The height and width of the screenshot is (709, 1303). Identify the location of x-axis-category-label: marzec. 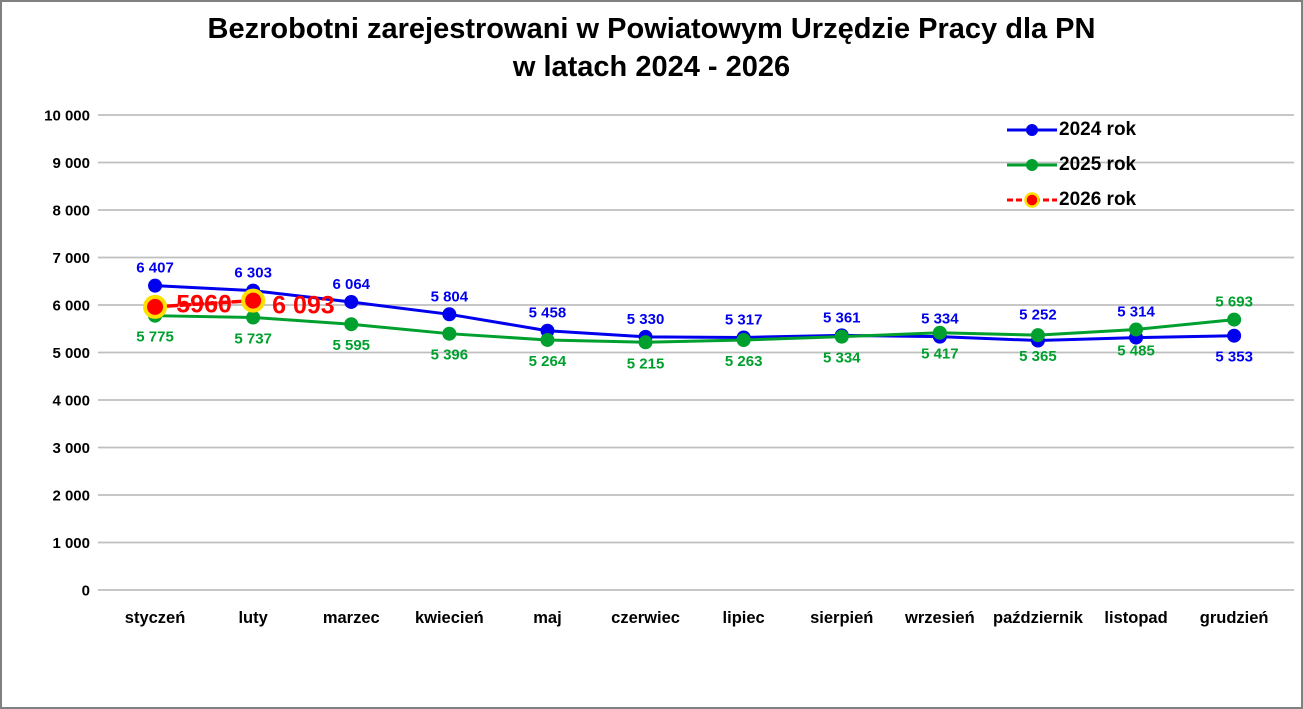
(351, 618).